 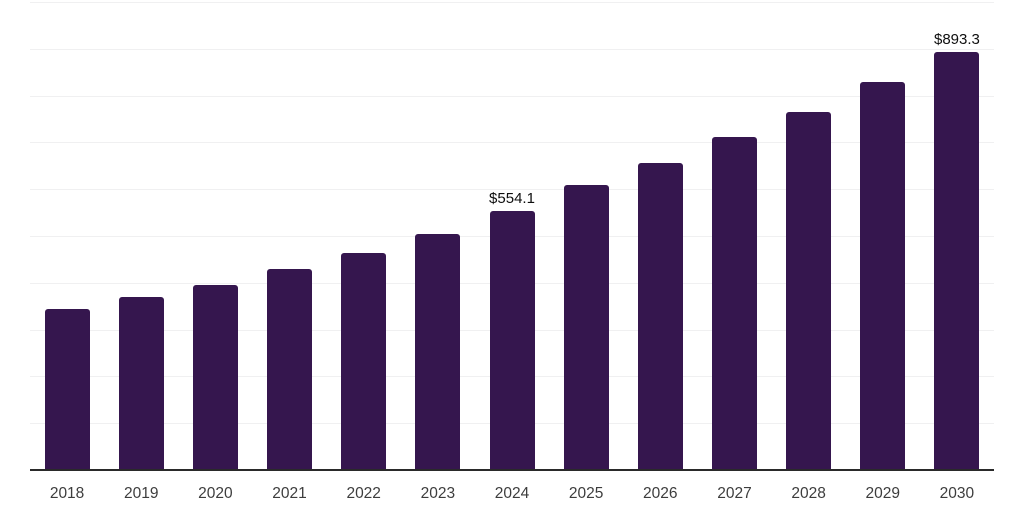 What do you see at coordinates (215, 377) in the screenshot?
I see `bar-2020` at bounding box center [215, 377].